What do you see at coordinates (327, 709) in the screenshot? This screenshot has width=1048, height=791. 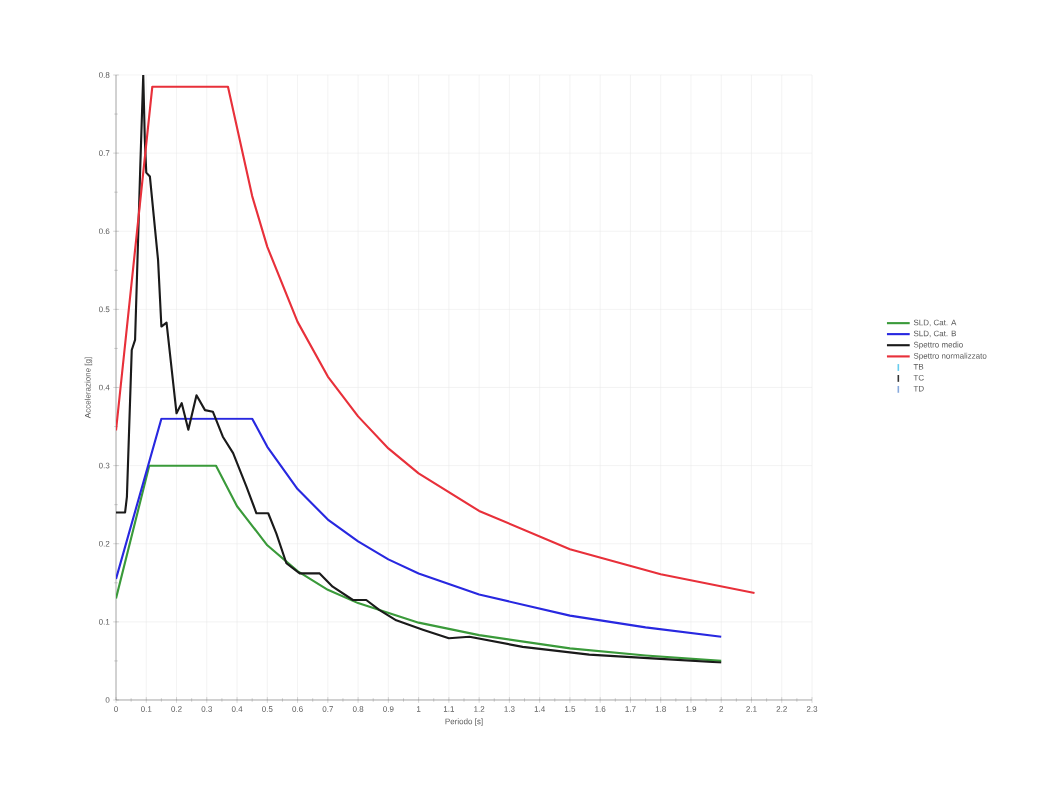 I see `x-tick-label: 0.7` at bounding box center [327, 709].